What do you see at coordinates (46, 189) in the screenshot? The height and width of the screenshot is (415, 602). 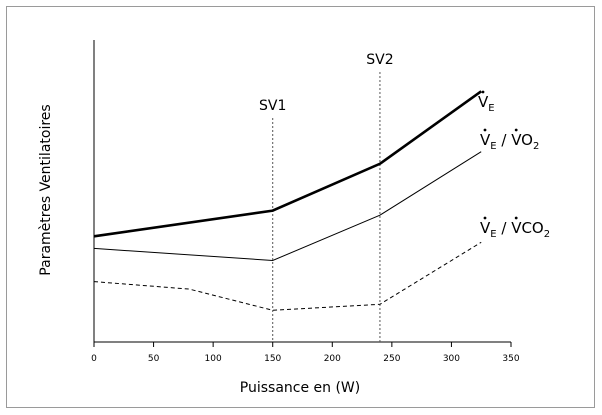 I see `y-axis-title: Paramètres Ventilatoires` at bounding box center [46, 189].